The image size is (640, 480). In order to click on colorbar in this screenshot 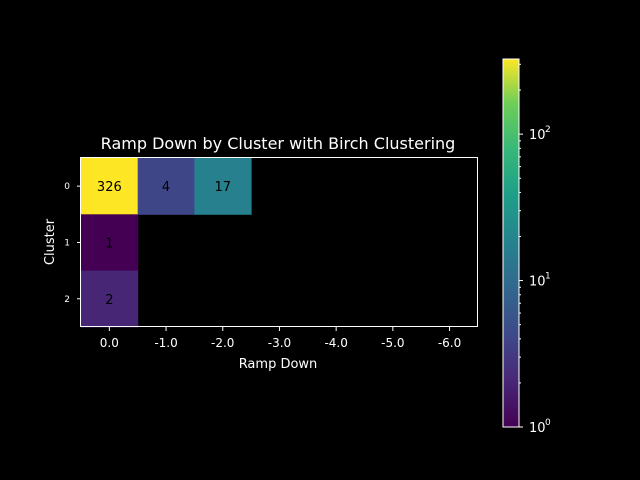, I will do `click(511, 243)`.